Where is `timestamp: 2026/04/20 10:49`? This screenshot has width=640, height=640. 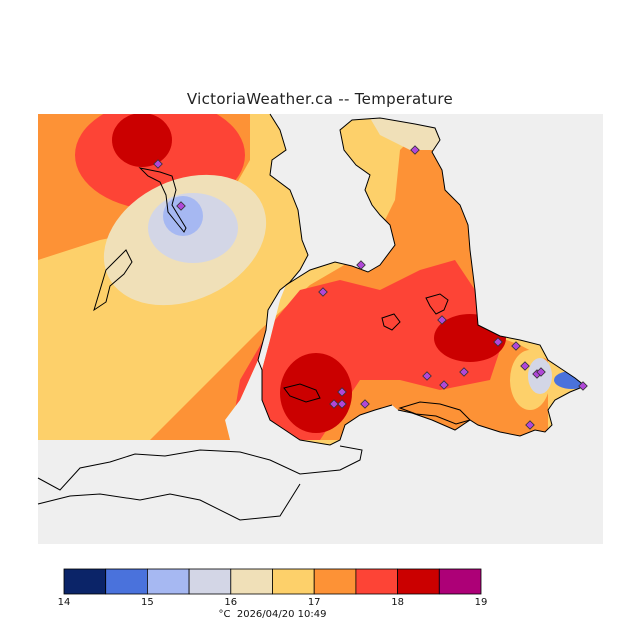
timestamp: 2026/04/20 10:49 is located at coordinates (281, 614).